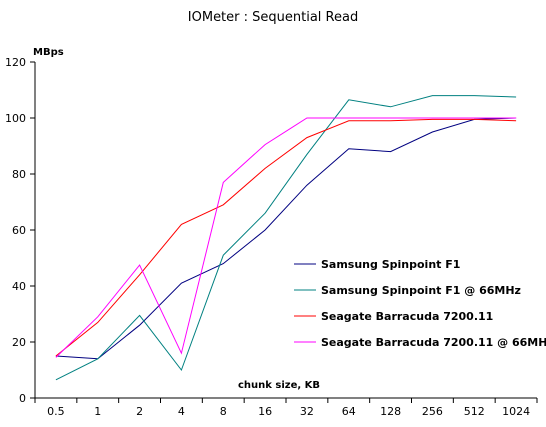  I want to click on x-tick-label: 32, so click(307, 411).